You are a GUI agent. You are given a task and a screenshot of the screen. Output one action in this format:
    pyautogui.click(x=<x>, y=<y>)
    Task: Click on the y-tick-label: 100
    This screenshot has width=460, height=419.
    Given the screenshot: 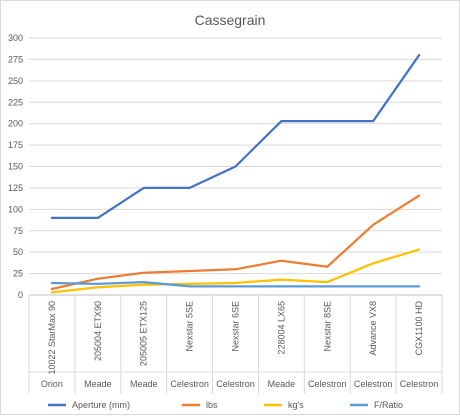 What is the action you would take?
    pyautogui.click(x=15, y=209)
    